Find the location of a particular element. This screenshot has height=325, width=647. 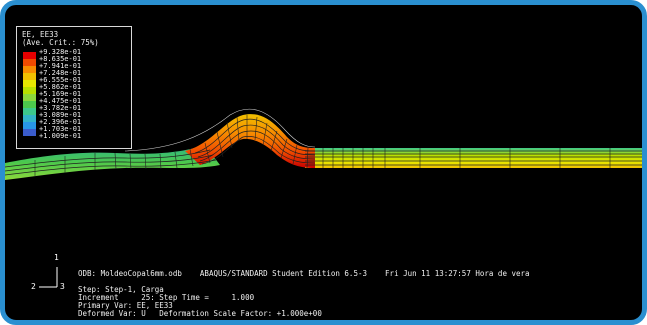

legend-tick-label: +5.169e-01 is located at coordinates (60, 94).